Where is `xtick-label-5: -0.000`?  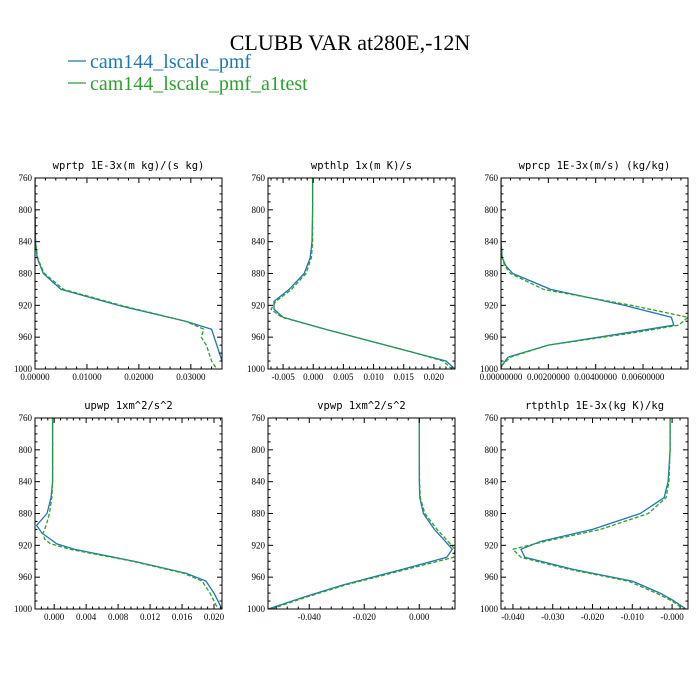
xtick-label-5: -0.000 is located at coordinates (672, 617).